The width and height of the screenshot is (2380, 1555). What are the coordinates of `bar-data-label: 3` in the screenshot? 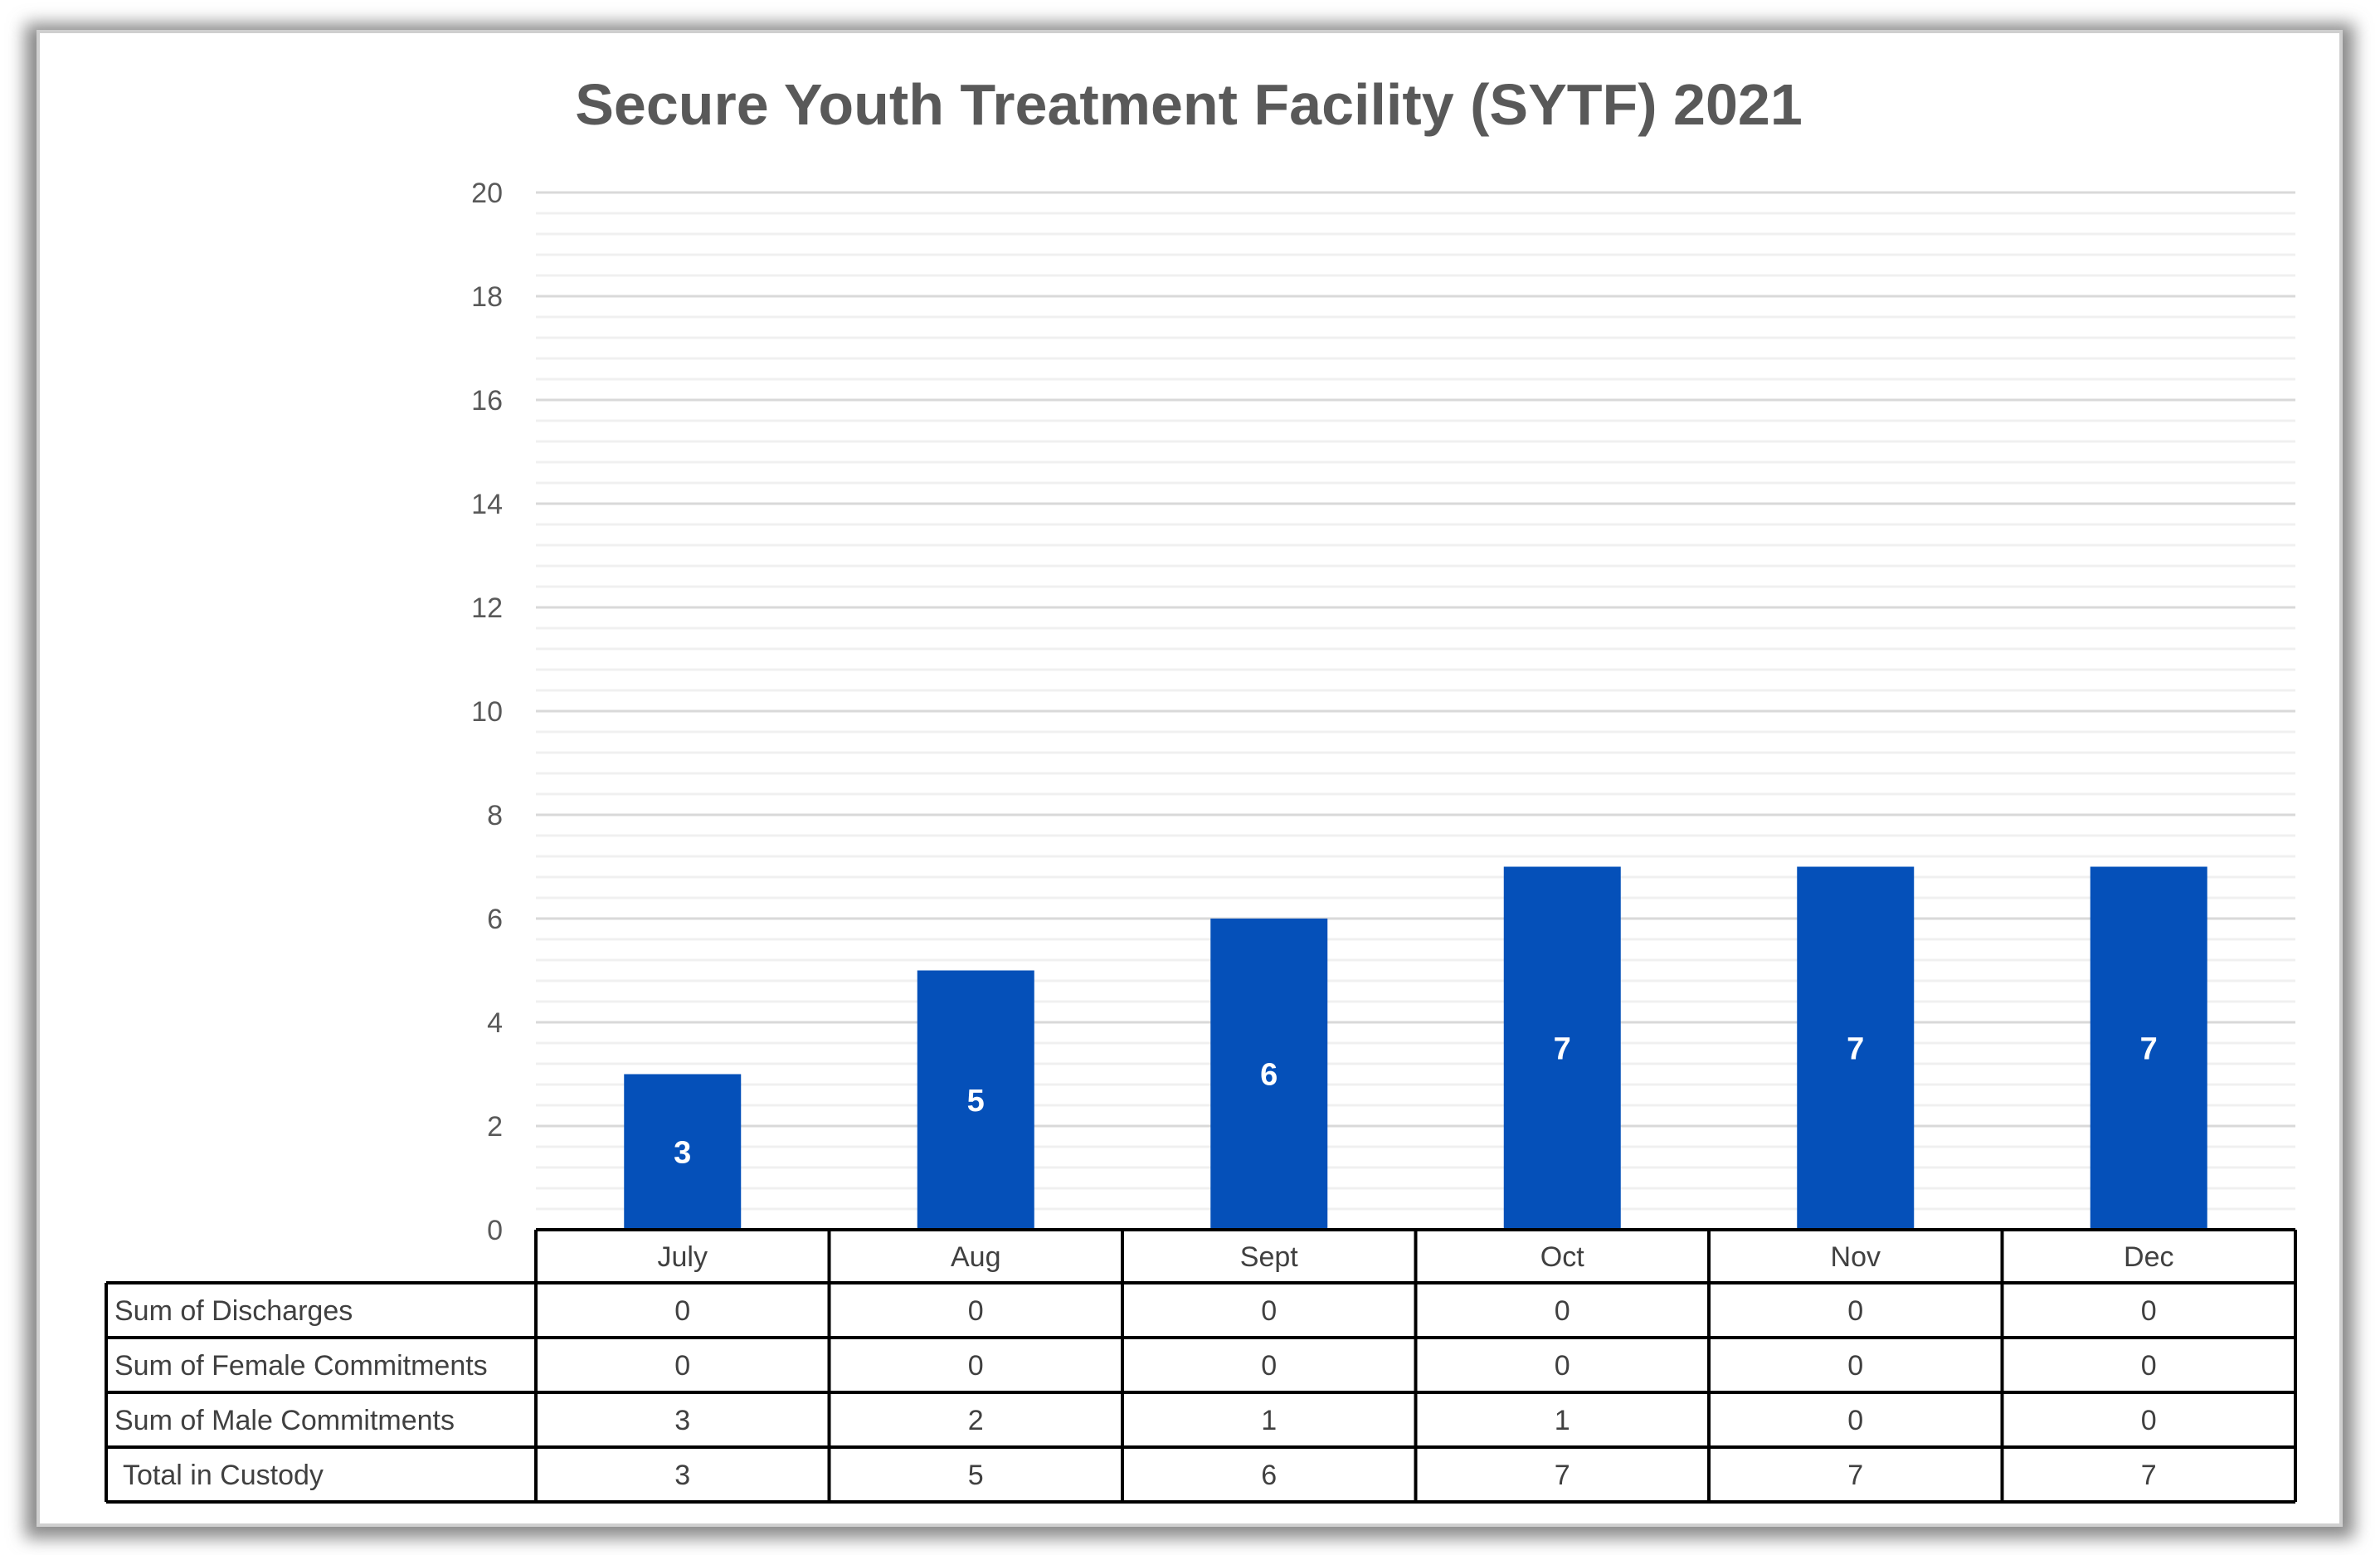 It's located at (682, 1152).